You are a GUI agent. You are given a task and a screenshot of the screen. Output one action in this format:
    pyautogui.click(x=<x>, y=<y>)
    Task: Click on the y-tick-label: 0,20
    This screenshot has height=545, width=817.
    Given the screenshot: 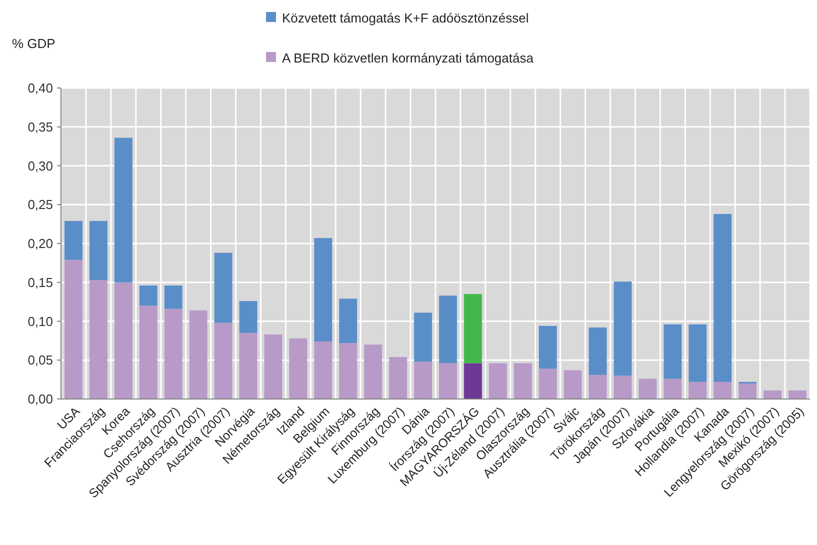 What is the action you would take?
    pyautogui.click(x=40, y=244)
    